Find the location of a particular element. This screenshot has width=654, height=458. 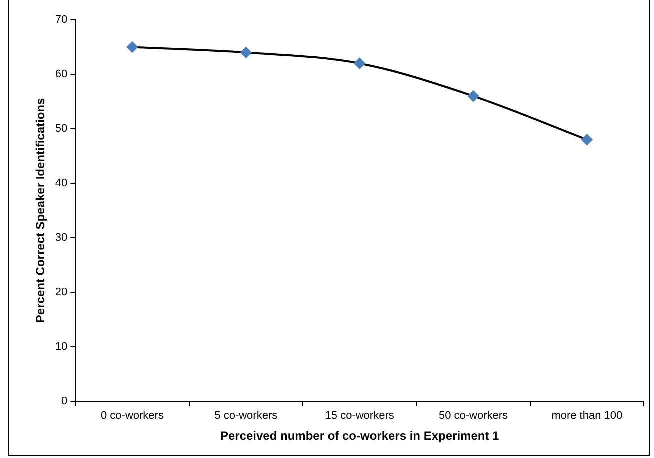

y-tick-label: 20 is located at coordinates (61, 292).